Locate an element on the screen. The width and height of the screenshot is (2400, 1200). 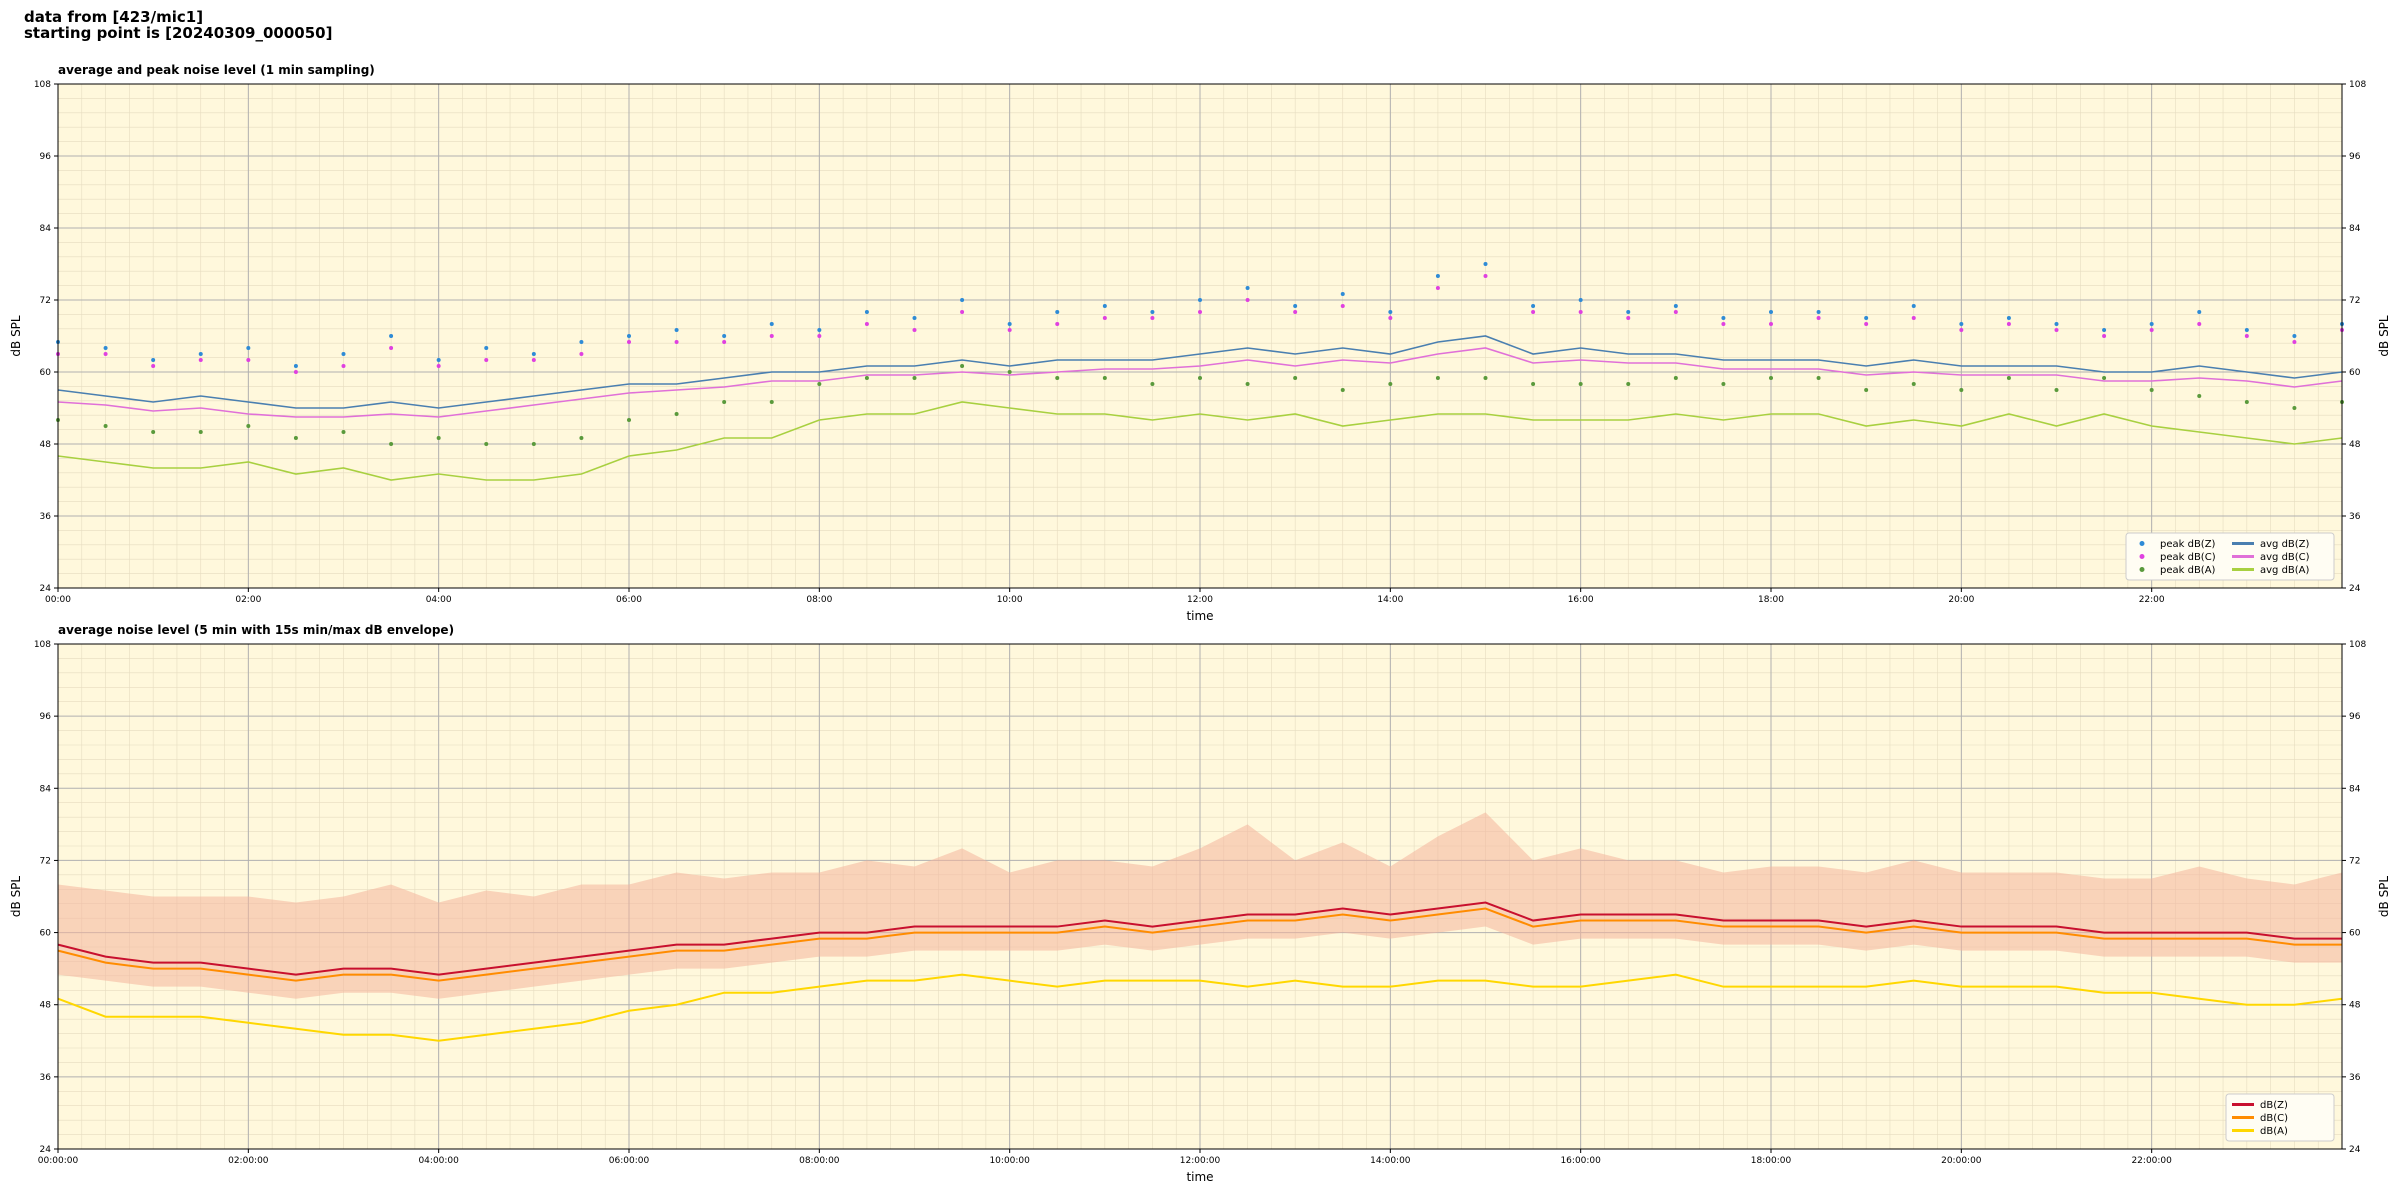
header-line: starting point is [20240309_000050] is located at coordinates (178, 33).